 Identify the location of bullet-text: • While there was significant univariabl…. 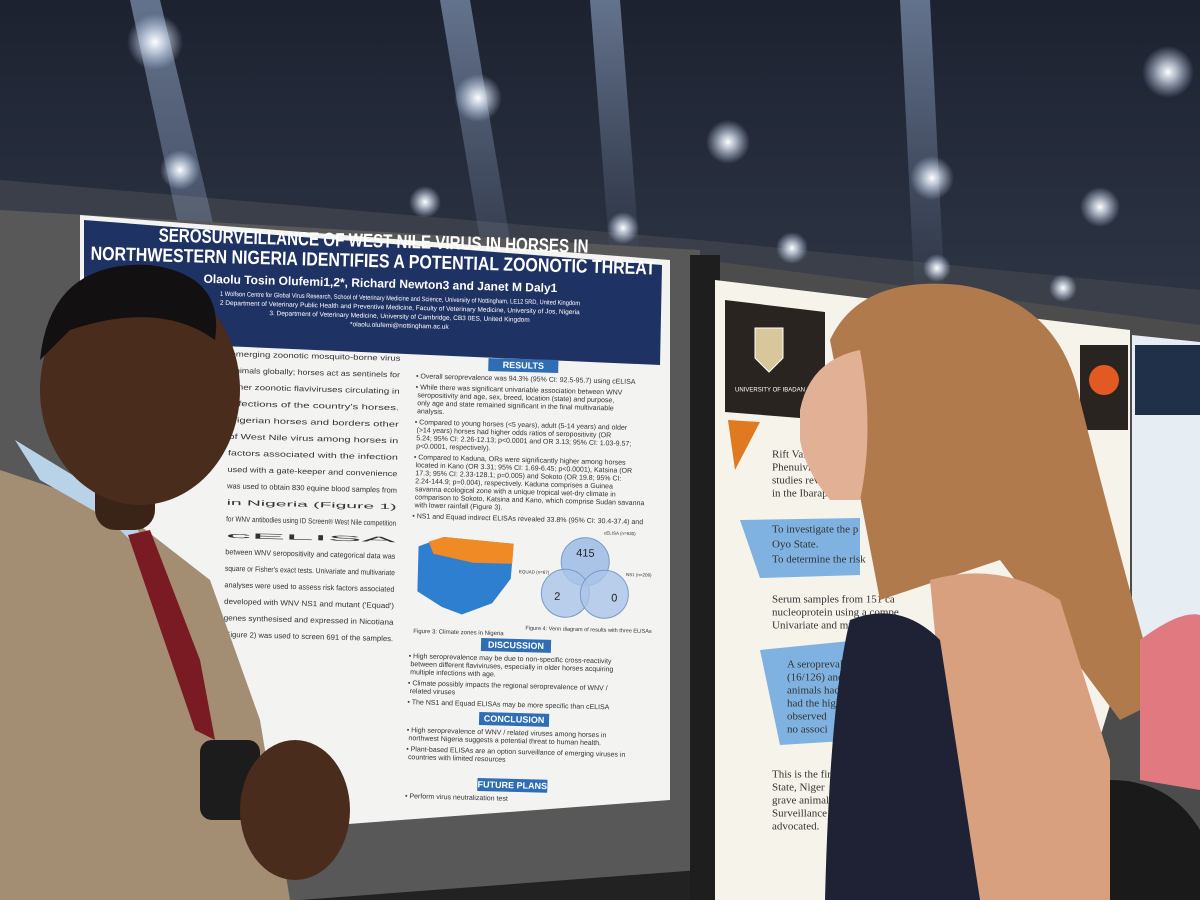
(519, 402).